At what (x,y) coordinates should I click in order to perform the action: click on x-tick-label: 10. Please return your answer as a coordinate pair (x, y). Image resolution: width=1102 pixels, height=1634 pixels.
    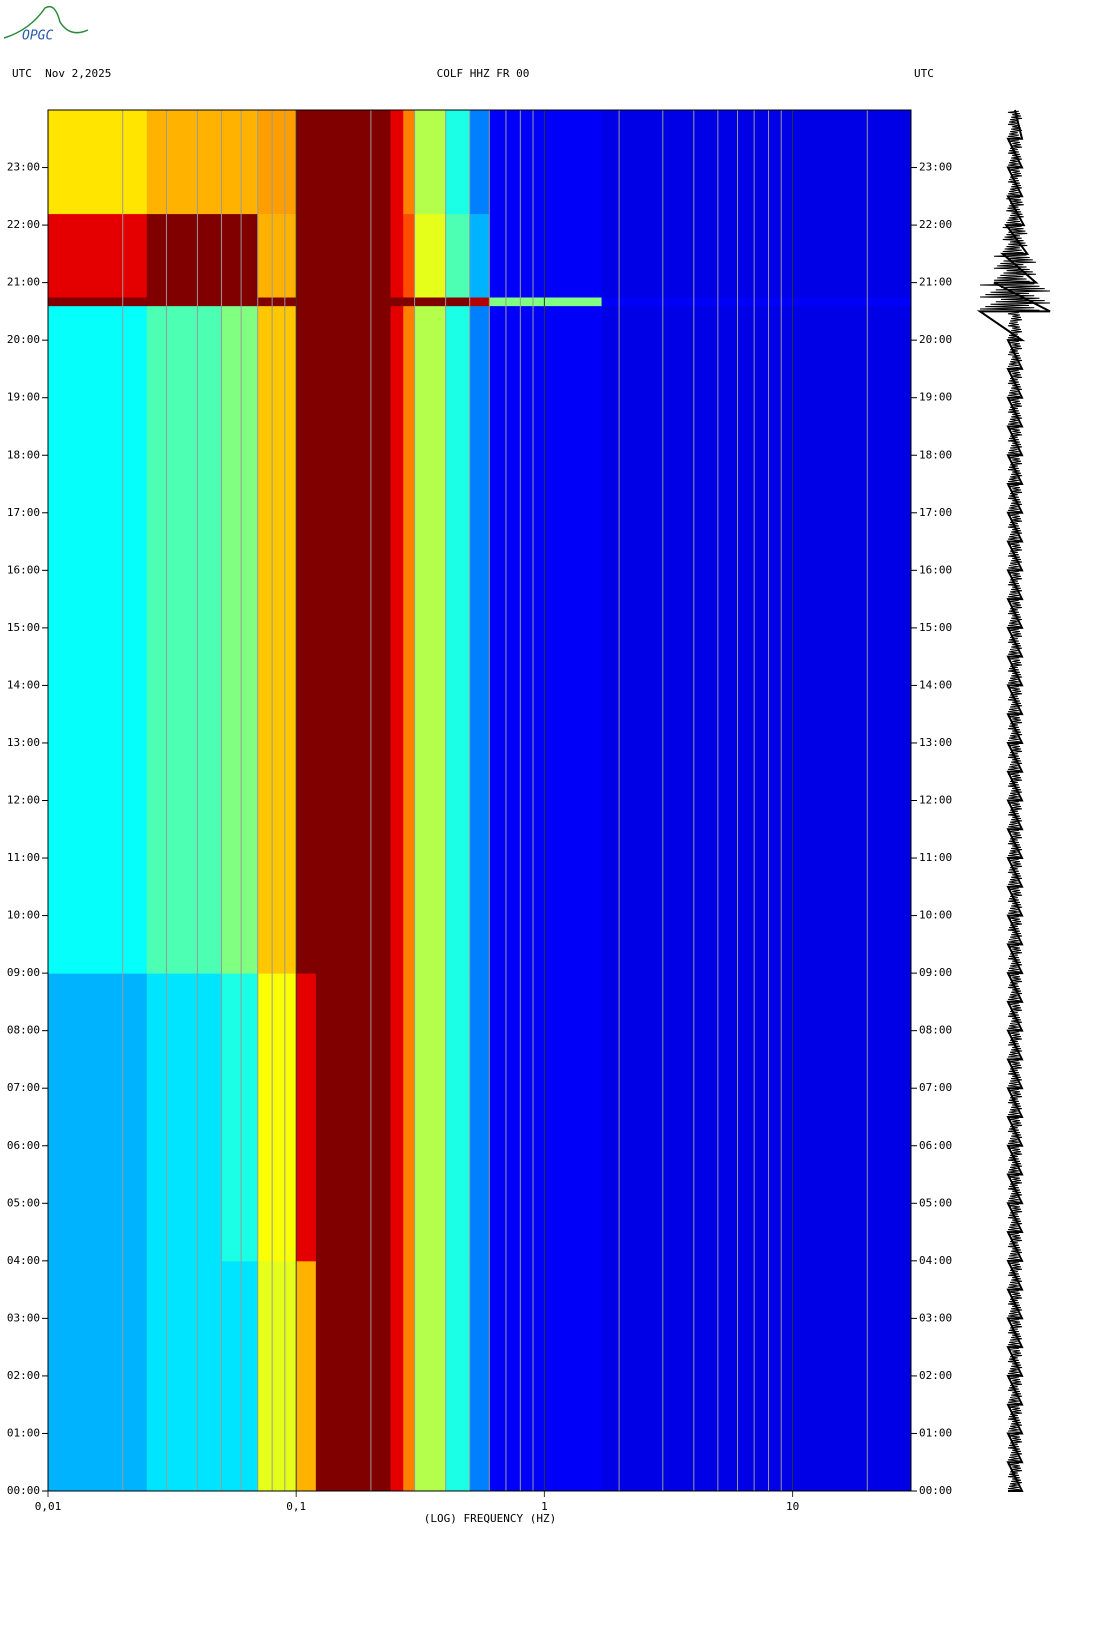
    Looking at the image, I should click on (792, 1506).